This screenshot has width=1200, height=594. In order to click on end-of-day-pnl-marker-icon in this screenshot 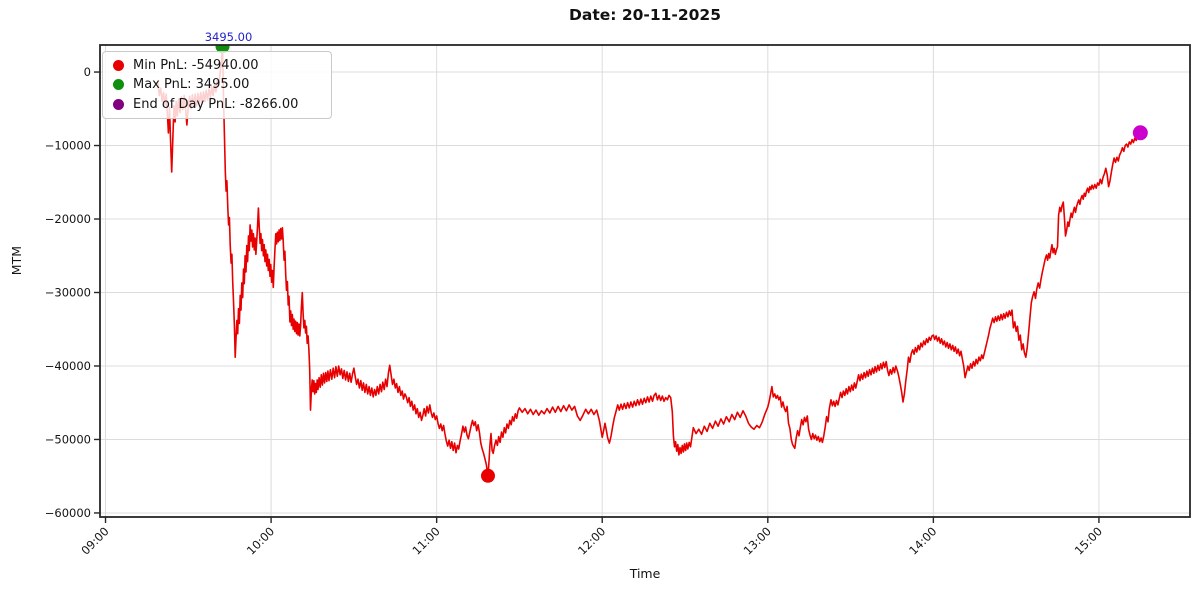, I will do `click(118, 104)`.